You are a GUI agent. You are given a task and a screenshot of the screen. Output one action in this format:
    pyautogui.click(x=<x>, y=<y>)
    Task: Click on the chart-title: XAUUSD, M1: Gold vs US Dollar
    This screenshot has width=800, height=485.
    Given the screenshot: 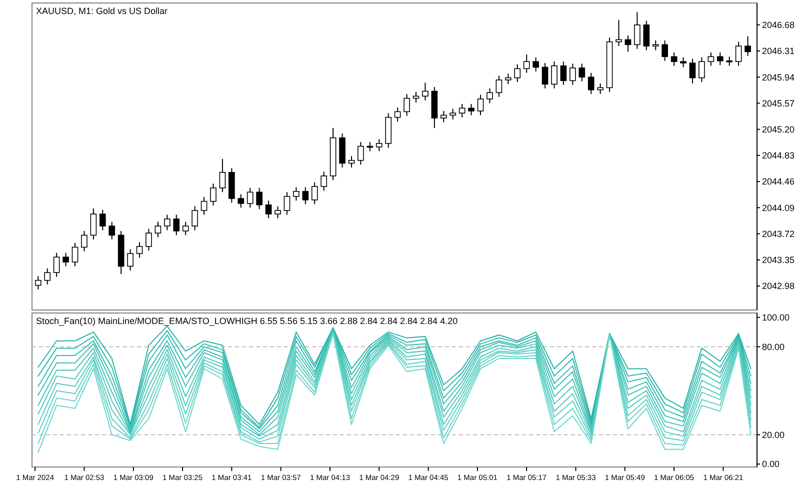 What is the action you would take?
    pyautogui.click(x=102, y=11)
    